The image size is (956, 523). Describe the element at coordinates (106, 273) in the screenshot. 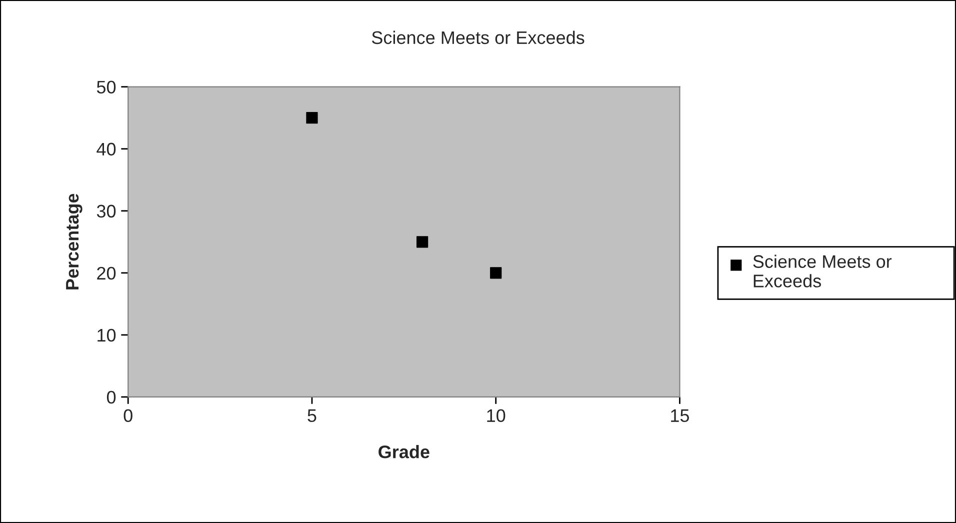

I see `y-tick-label: 20` at that location.